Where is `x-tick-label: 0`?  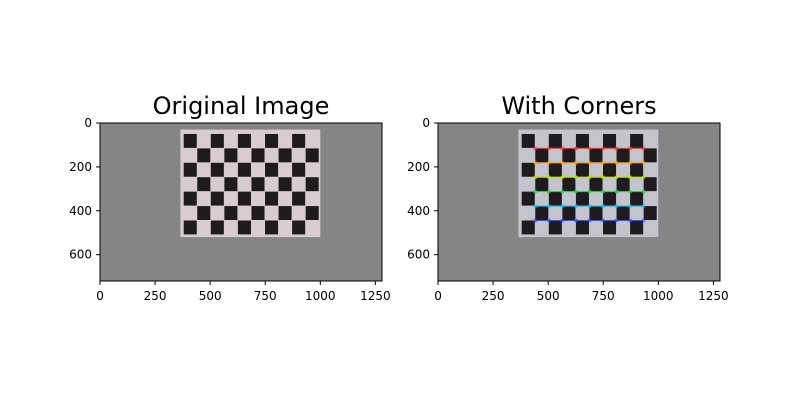
x-tick-label: 0 is located at coordinates (438, 296).